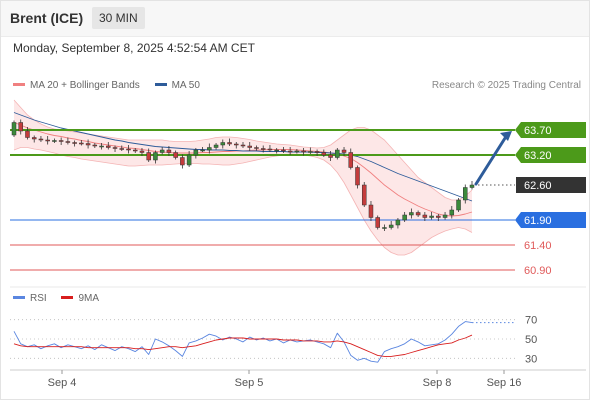 This screenshot has height=400, width=590. What do you see at coordinates (47, 18) in the screenshot?
I see `instrument-title: Brent (ICE)` at bounding box center [47, 18].